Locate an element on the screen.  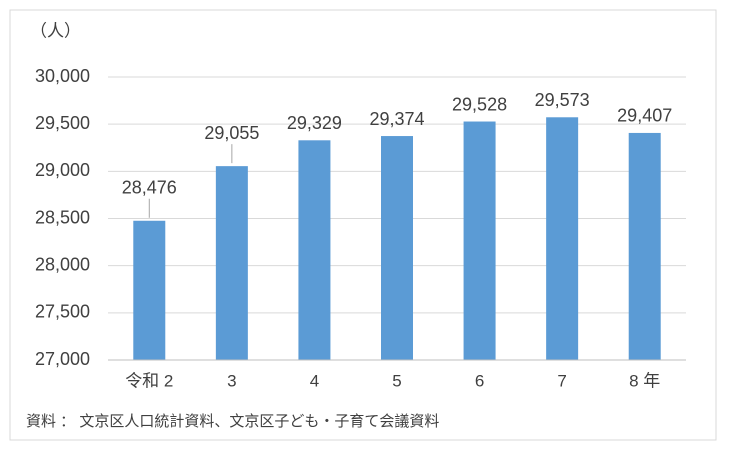
data-label: 29,573 is located at coordinates (562, 100).